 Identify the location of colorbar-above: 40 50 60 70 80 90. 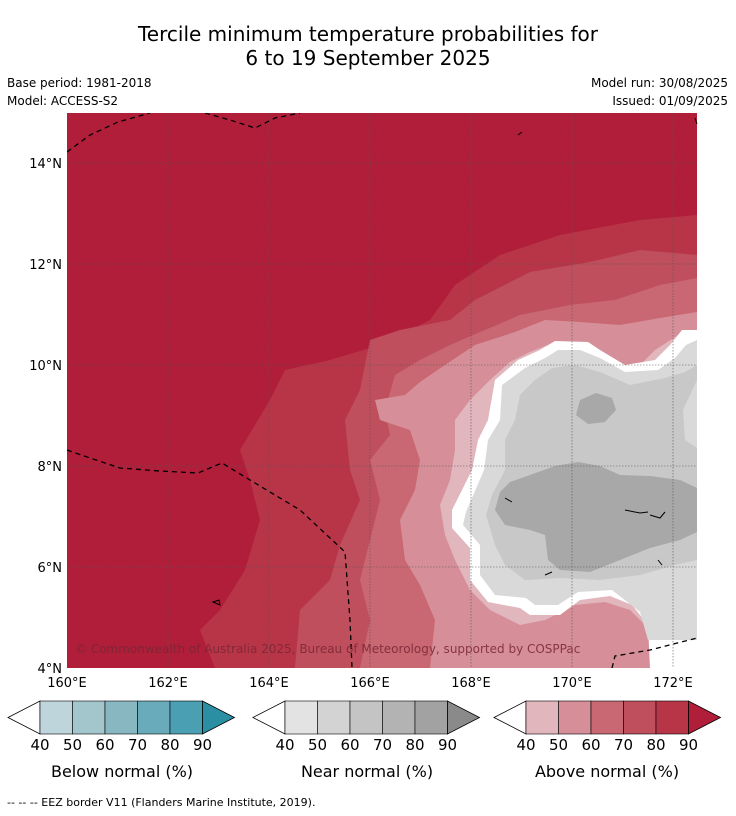
(607, 727).